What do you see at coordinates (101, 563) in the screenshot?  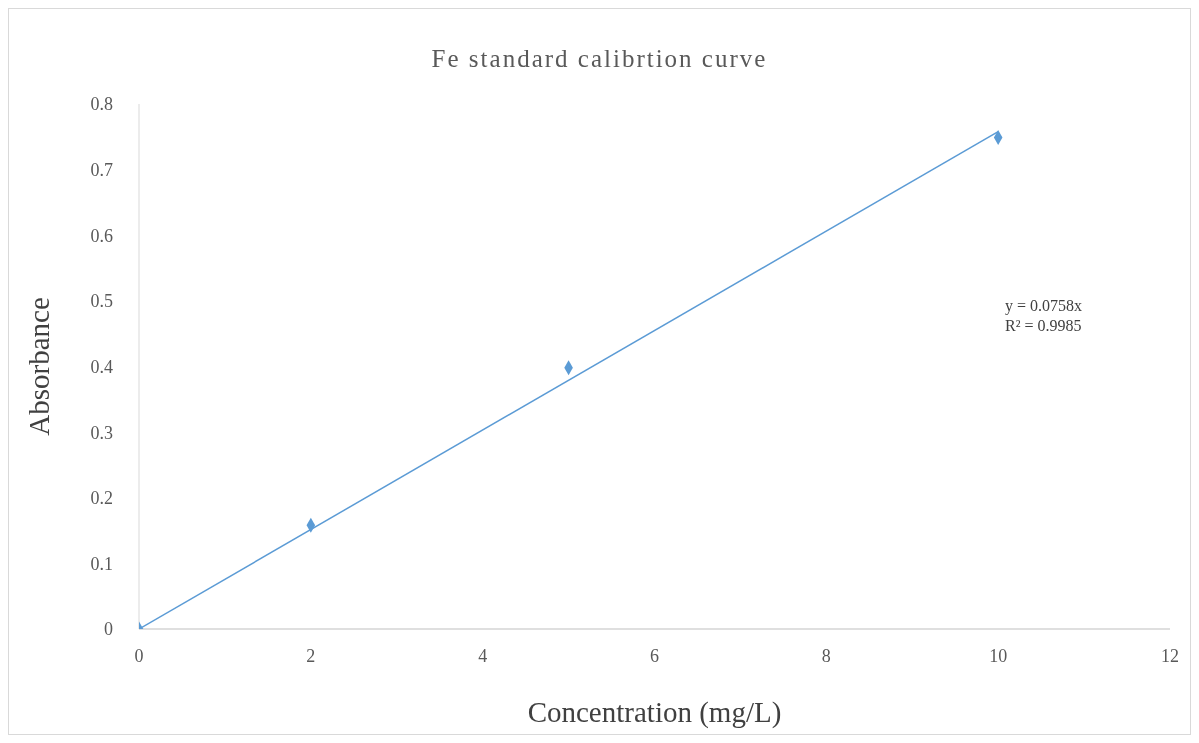 I see `y-tick-label: 0.1` at bounding box center [101, 563].